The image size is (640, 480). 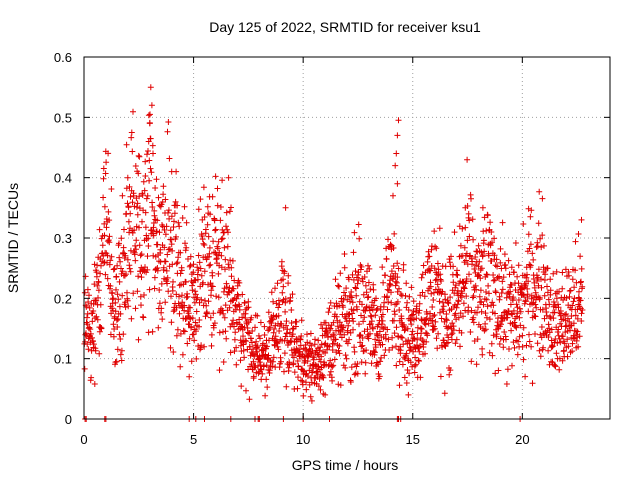 I want to click on x-axis-label: GPS time / hours, so click(x=345, y=465).